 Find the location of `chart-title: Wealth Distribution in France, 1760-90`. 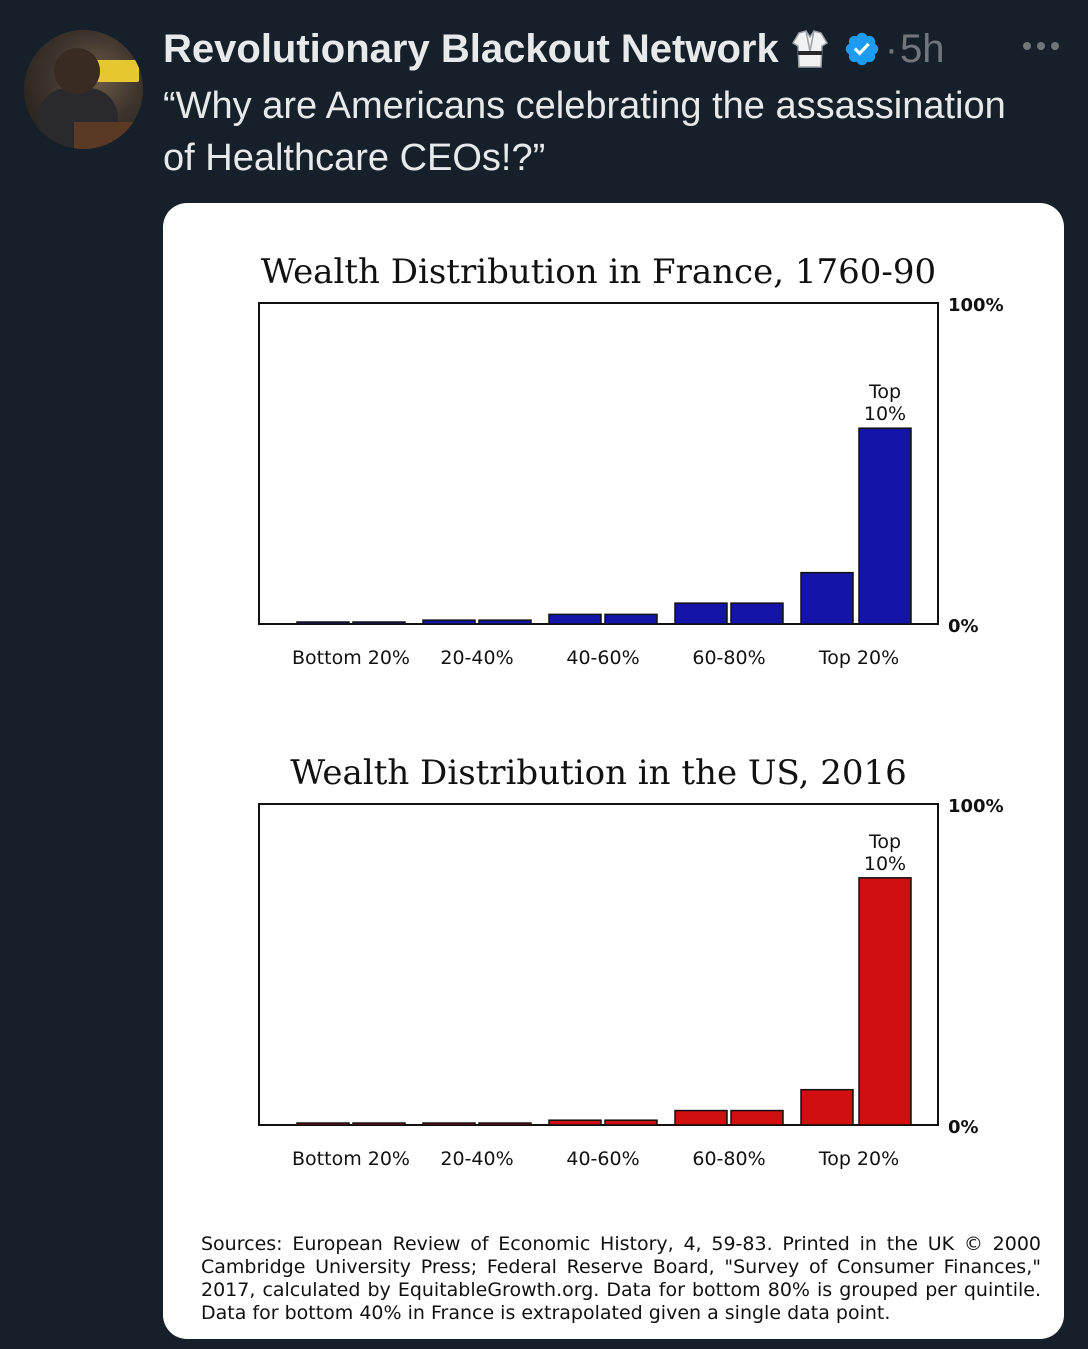

chart-title: Wealth Distribution in France, 1760-90 is located at coordinates (598, 272).